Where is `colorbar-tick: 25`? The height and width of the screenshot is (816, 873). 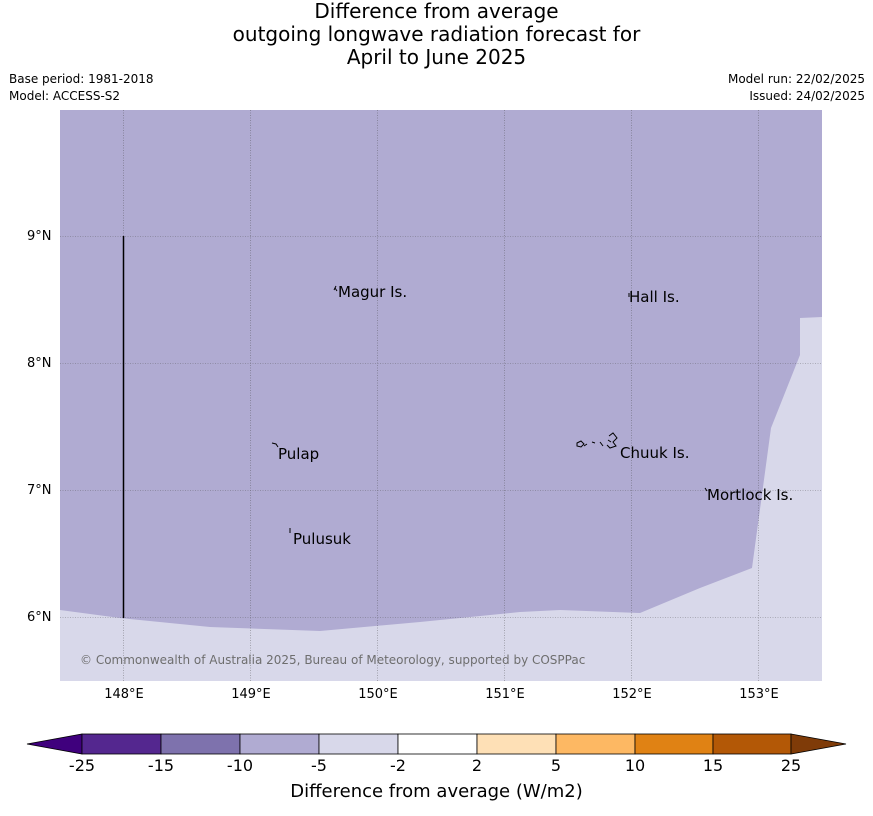
colorbar-tick: 25 is located at coordinates (791, 765).